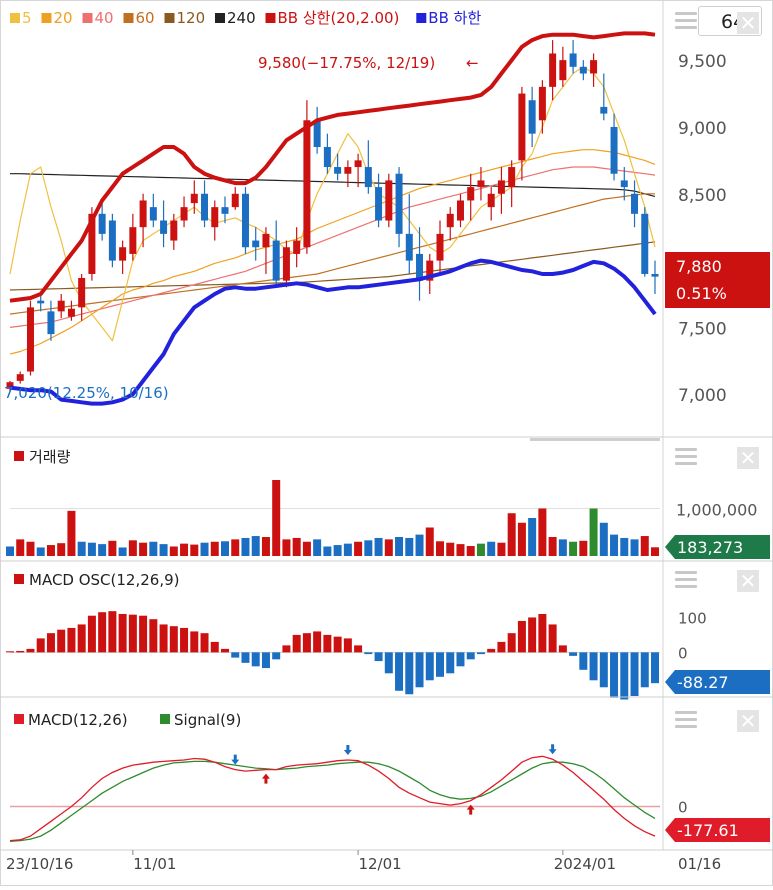 This screenshot has height=890, width=773. What do you see at coordinates (379, 864) in the screenshot?
I see `x-tick-label: 12/01` at bounding box center [379, 864].